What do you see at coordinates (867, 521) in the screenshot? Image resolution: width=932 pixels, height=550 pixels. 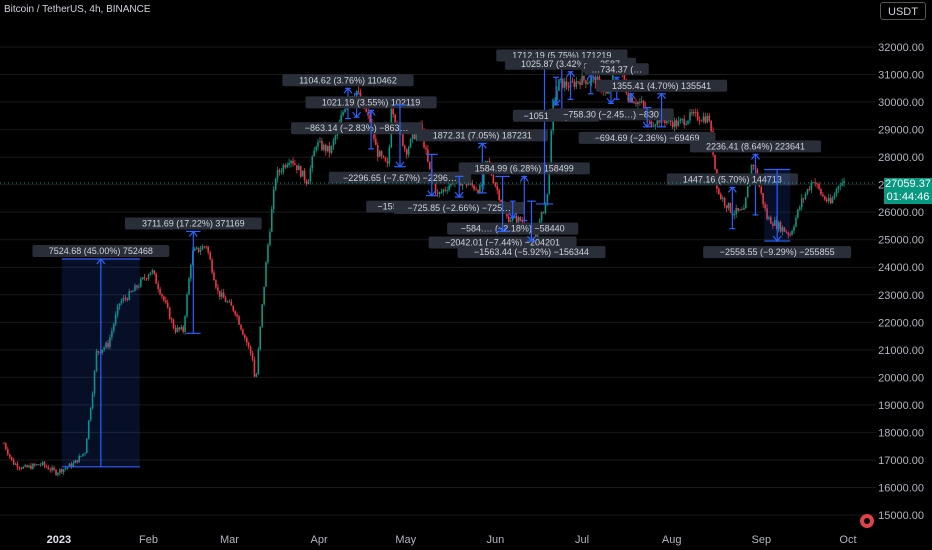 I see `chart-settings-icon` at bounding box center [867, 521].